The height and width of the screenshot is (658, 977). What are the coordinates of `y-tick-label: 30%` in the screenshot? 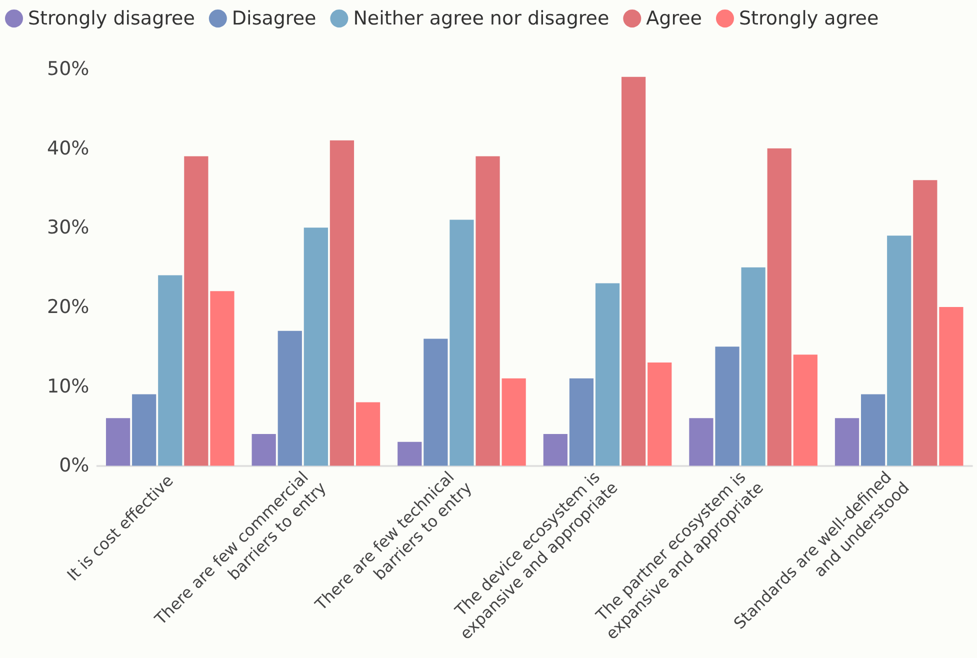 It's located at (68, 227).